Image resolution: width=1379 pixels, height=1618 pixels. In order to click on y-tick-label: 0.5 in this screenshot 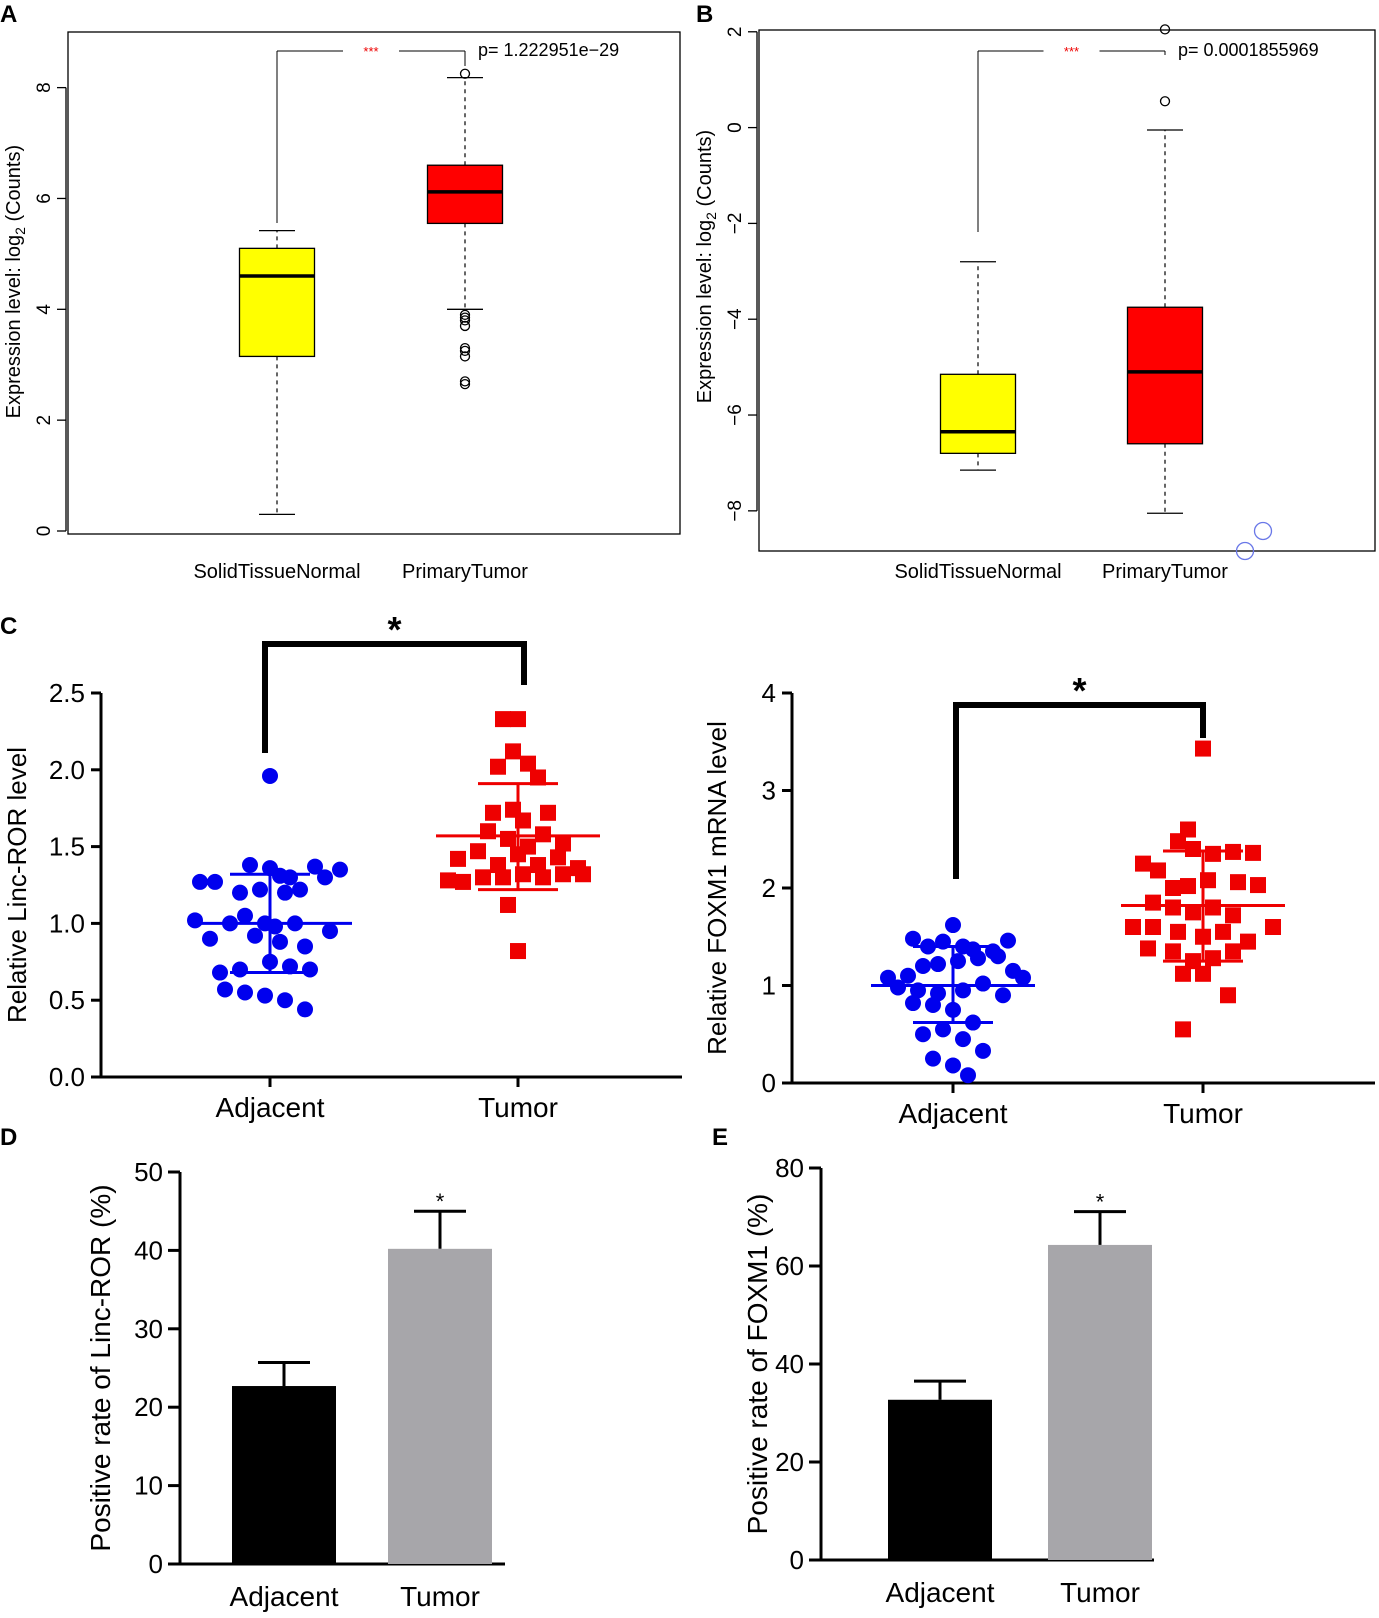, I will do `click(67, 1000)`.